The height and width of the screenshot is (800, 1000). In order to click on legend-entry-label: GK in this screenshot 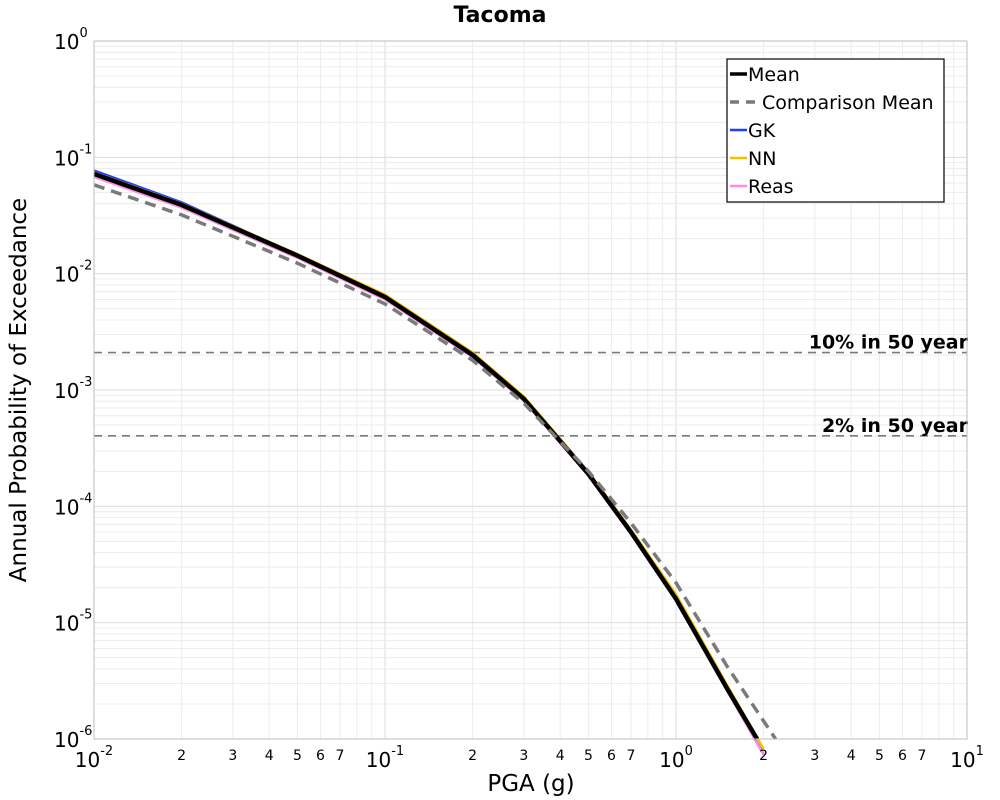, I will do `click(762, 131)`.